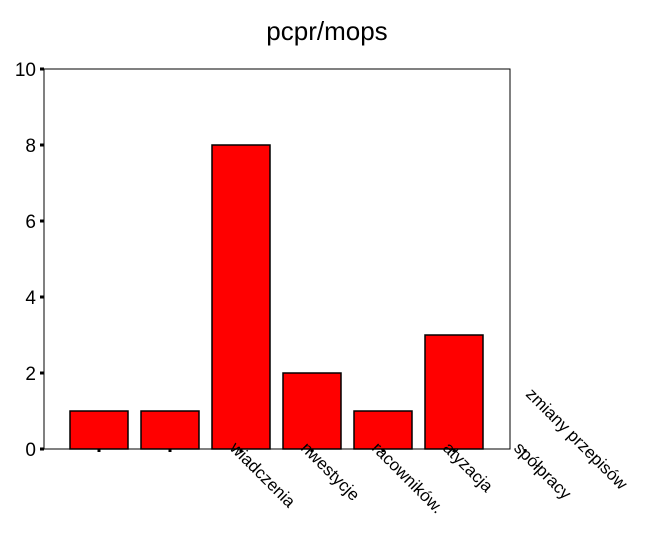  I want to click on y-tick-label: 0, so click(30, 450).